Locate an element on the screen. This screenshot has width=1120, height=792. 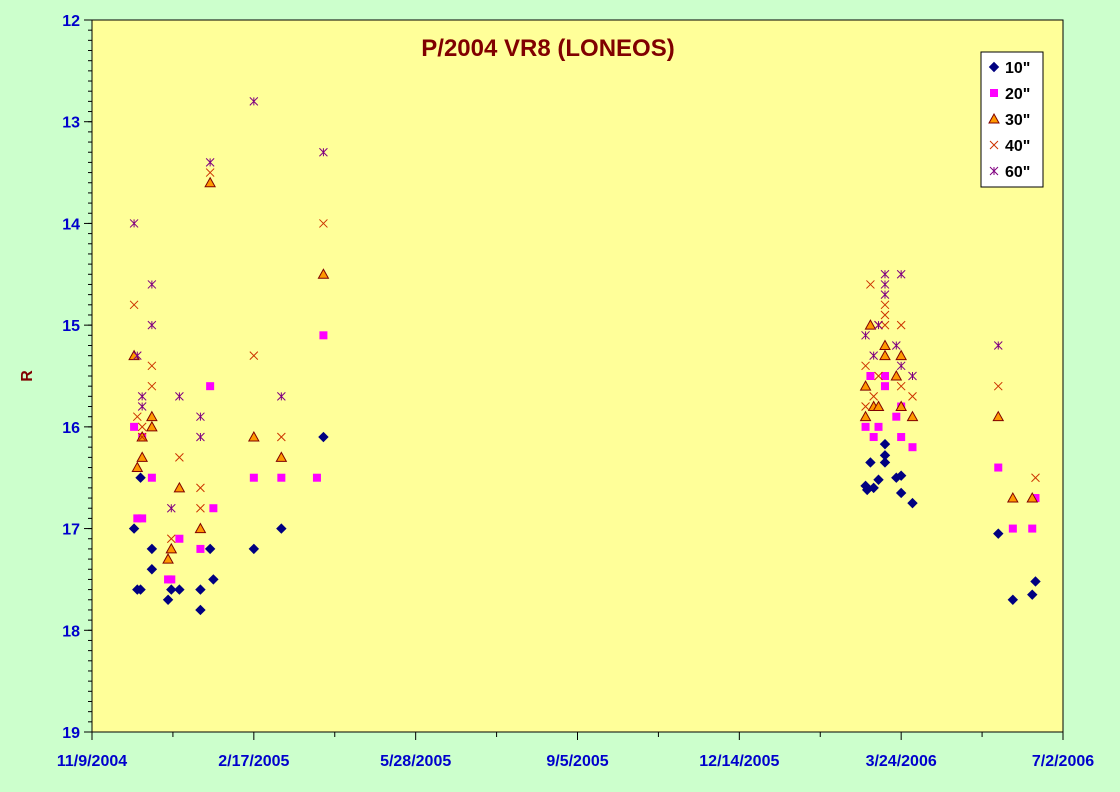
y-tick-label: 15 is located at coordinates (71, 326).